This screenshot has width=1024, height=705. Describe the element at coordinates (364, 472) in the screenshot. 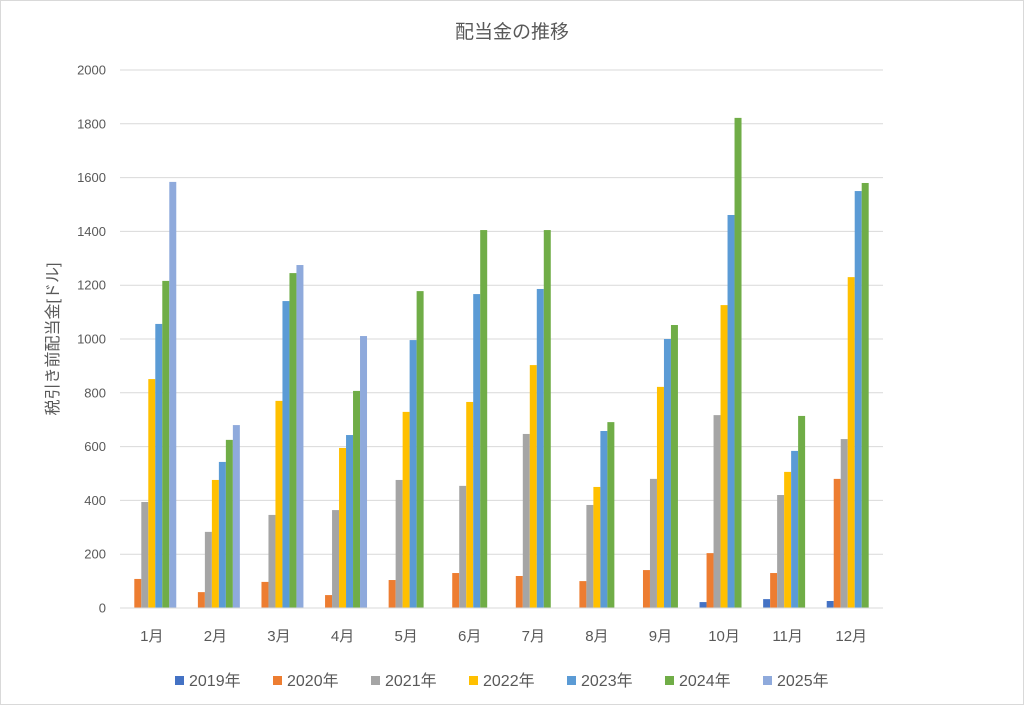

I see `bar-series7-month4` at that location.